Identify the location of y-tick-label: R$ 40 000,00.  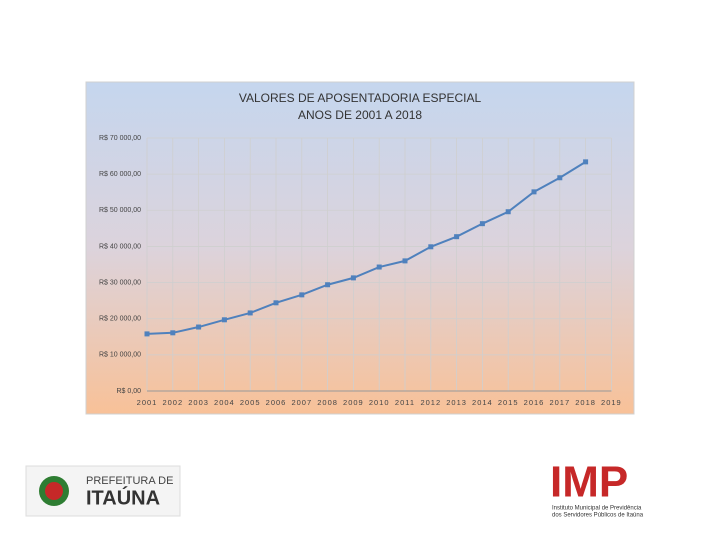
(120, 246).